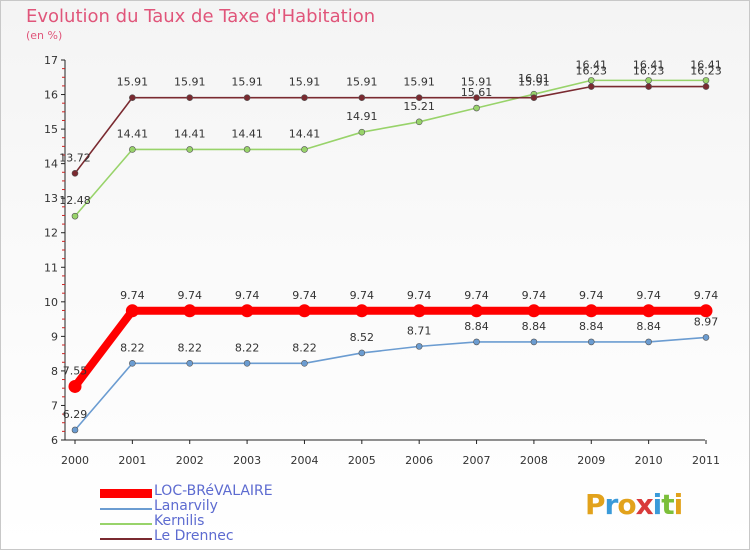 Image resolution: width=750 pixels, height=550 pixels. Describe the element at coordinates (706, 321) in the screenshot. I see `data-label: 8.97` at that location.